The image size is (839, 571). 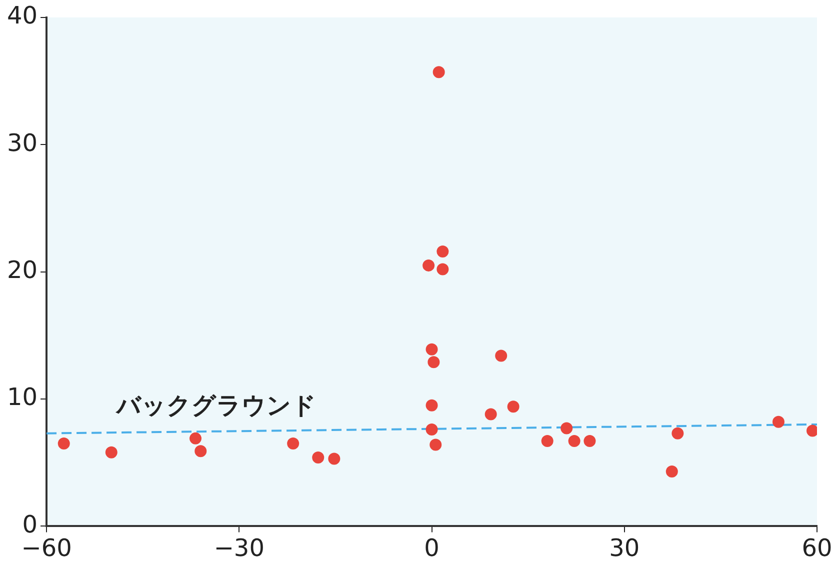 What do you see at coordinates (22, 270) in the screenshot?
I see `y-tick-label: 20` at bounding box center [22, 270].